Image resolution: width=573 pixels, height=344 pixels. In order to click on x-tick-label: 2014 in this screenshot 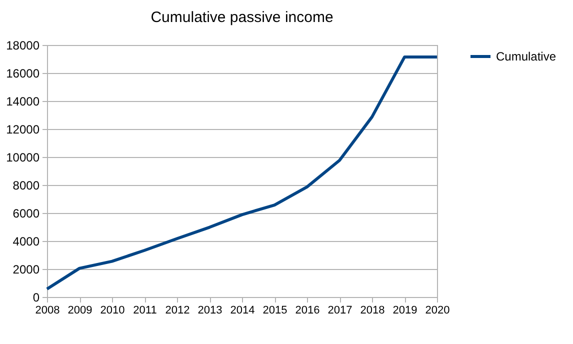, I will do `click(242, 310)`.